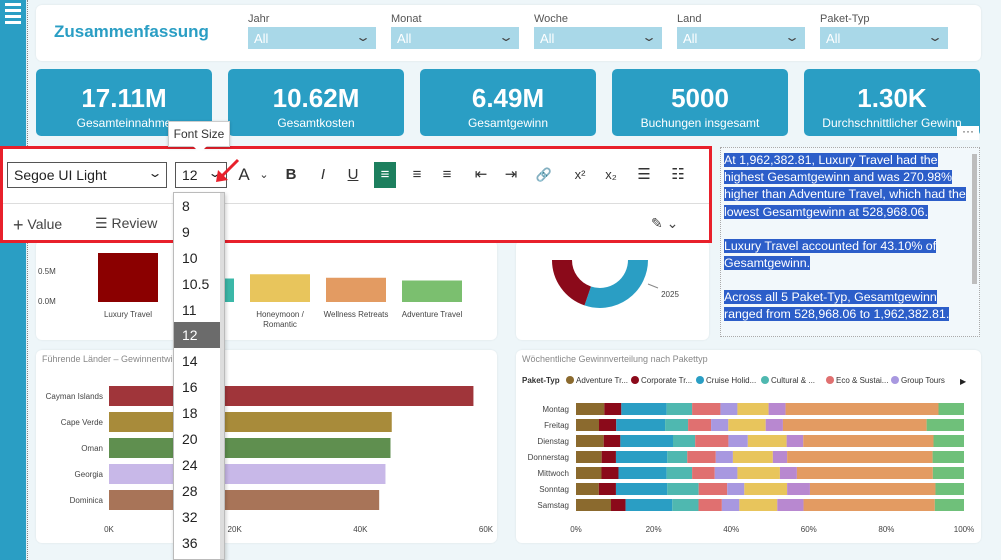  Describe the element at coordinates (447, 174) in the screenshot. I see `align-right-button: ≡` at that location.